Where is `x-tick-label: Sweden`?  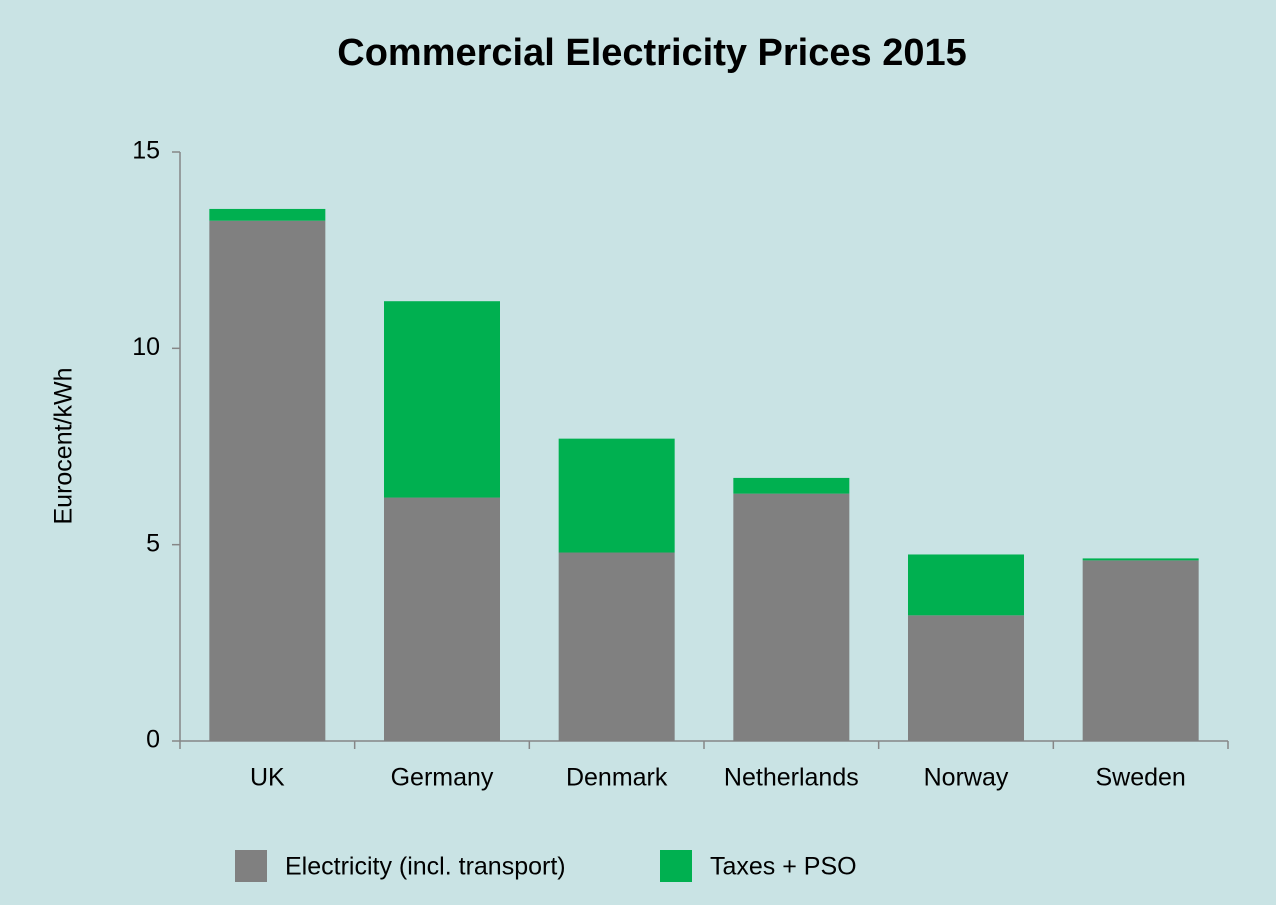
x-tick-label: Sweden is located at coordinates (1140, 778).